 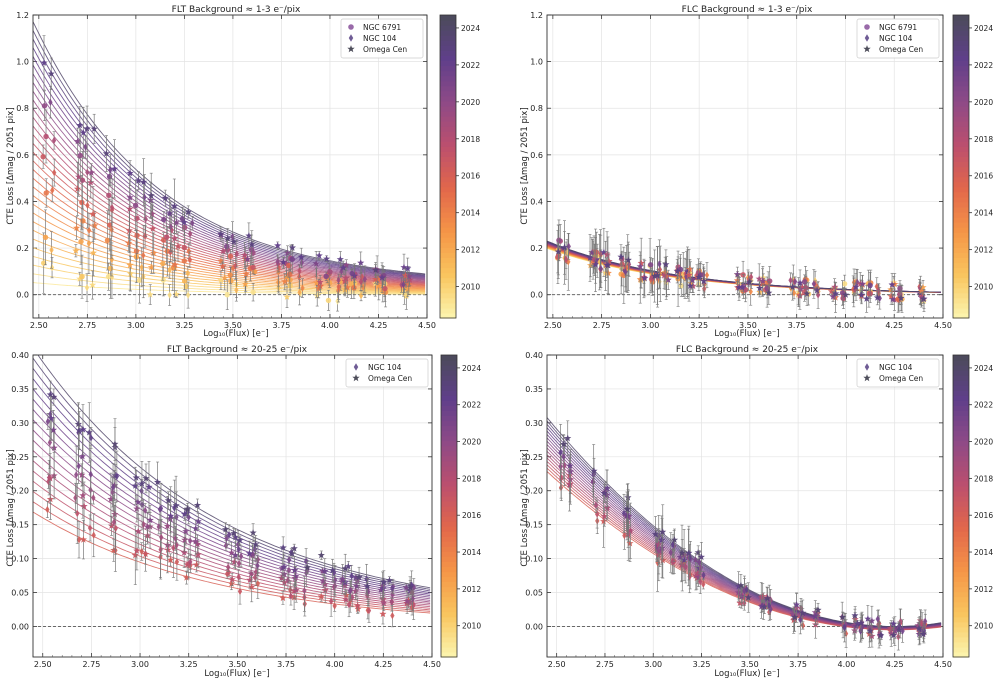 What do you see at coordinates (867, 49) in the screenshot?
I see `legend-marker-star` at bounding box center [867, 49].